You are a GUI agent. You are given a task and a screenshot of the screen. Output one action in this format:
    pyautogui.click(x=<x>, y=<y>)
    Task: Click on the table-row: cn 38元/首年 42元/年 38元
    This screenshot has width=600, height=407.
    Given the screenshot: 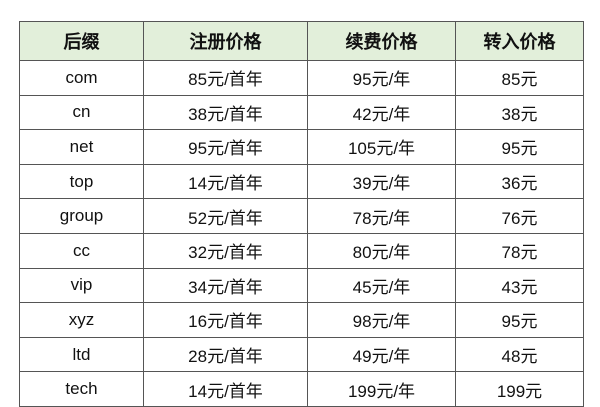 What is the action you would take?
    pyautogui.click(x=301, y=112)
    